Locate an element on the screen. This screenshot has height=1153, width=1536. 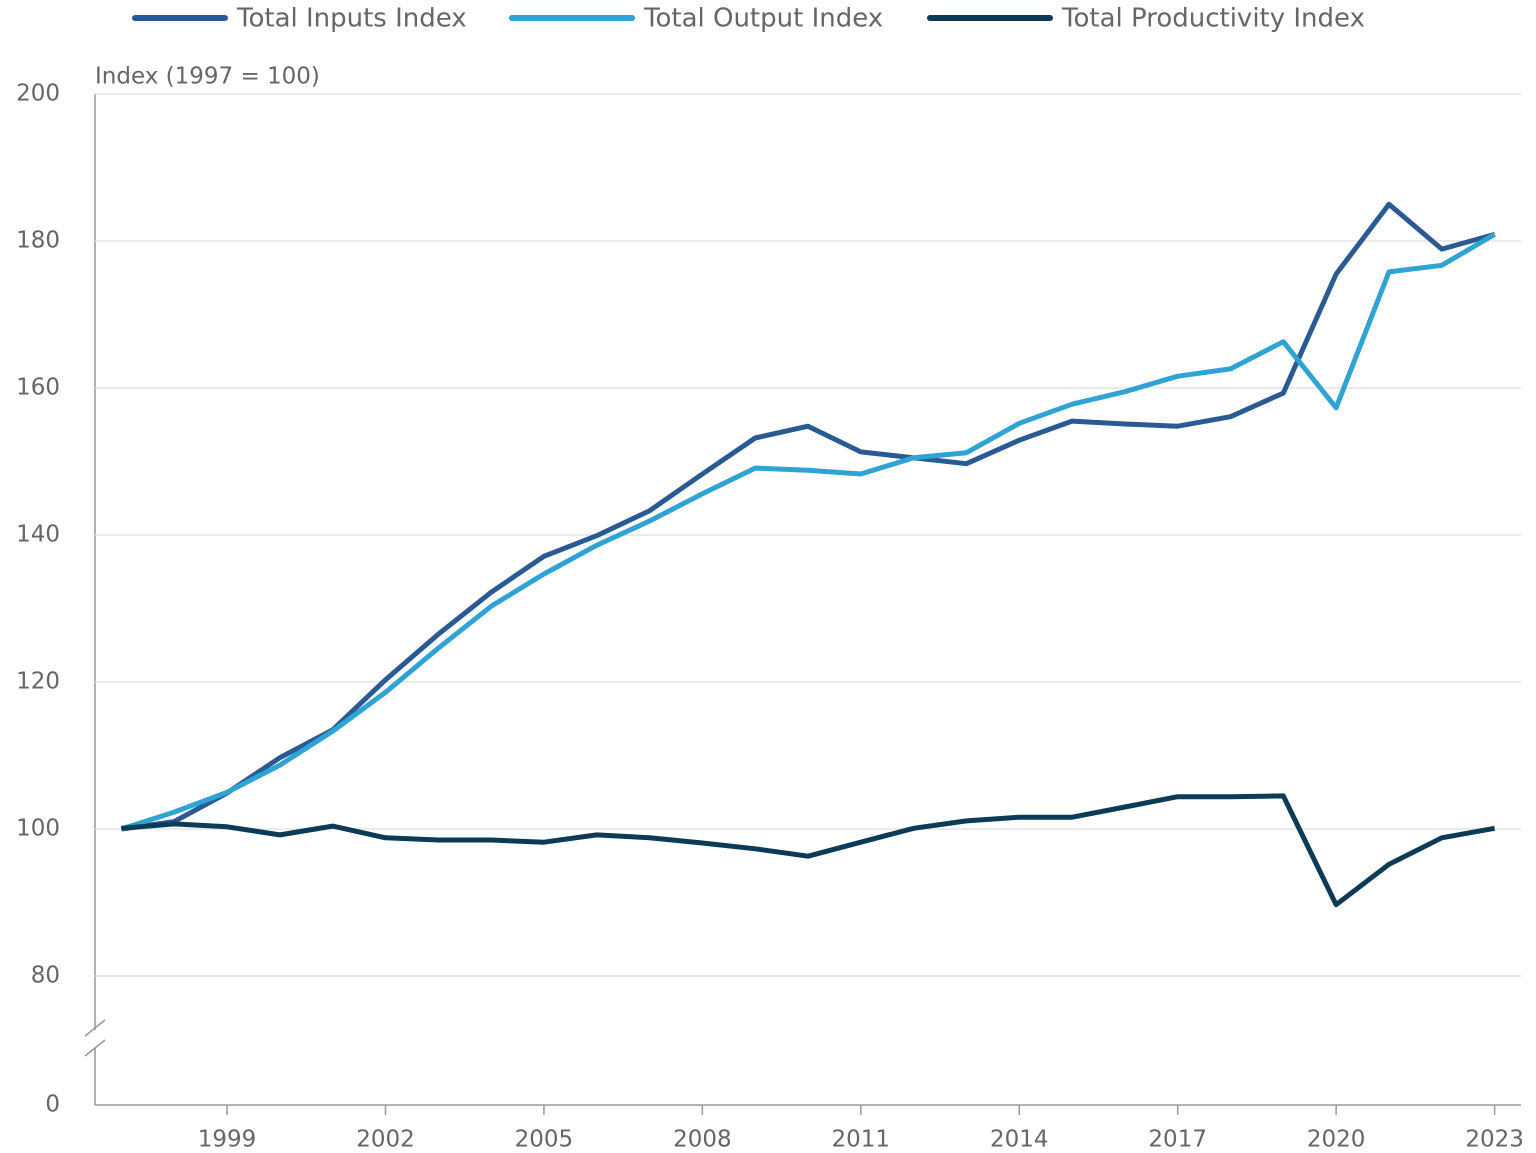
x-tick-label: 2011 is located at coordinates (861, 1140).